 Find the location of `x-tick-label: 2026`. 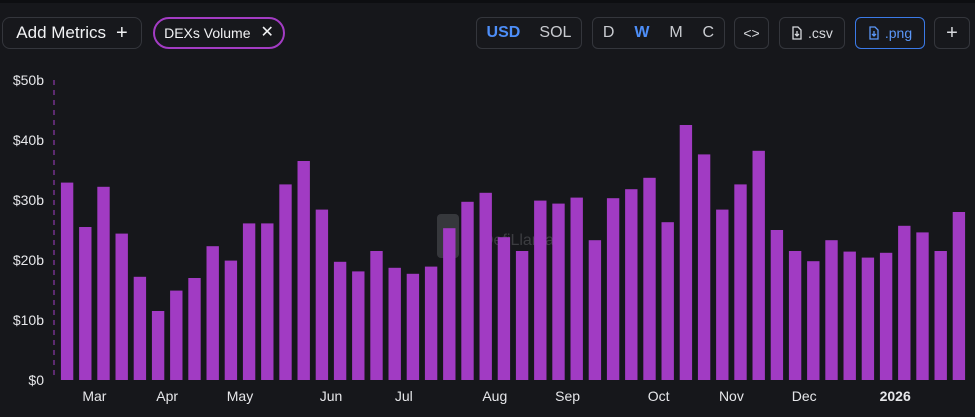

x-tick-label: 2026 is located at coordinates (895, 396).